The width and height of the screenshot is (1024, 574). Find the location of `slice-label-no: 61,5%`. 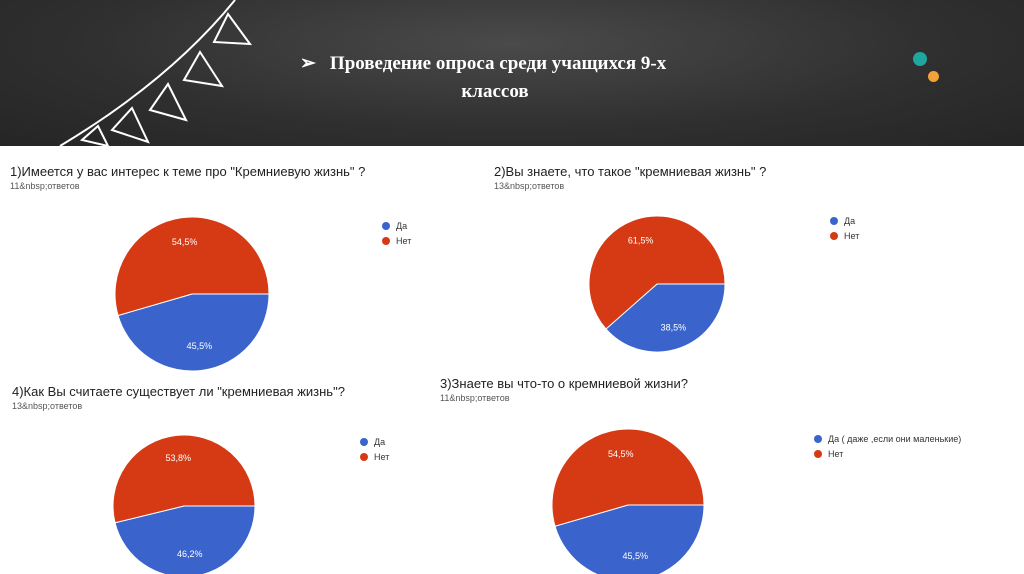

slice-label-no: 61,5% is located at coordinates (641, 241).